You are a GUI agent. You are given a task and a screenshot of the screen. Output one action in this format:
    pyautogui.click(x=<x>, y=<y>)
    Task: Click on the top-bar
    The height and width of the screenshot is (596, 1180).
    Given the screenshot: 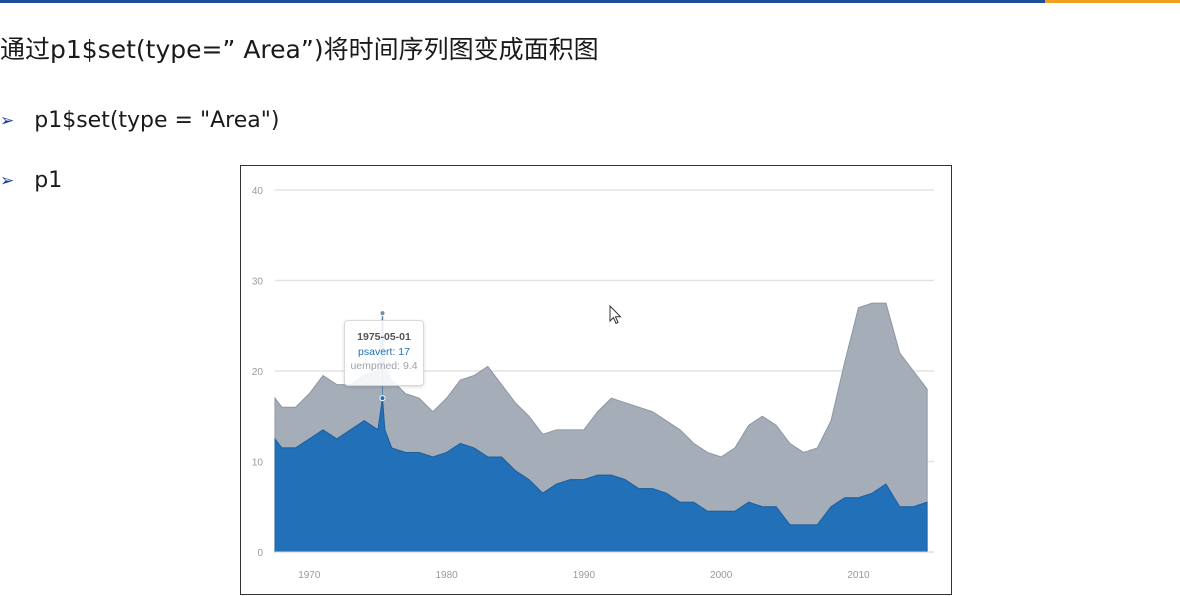 What is the action you would take?
    pyautogui.click(x=590, y=1)
    